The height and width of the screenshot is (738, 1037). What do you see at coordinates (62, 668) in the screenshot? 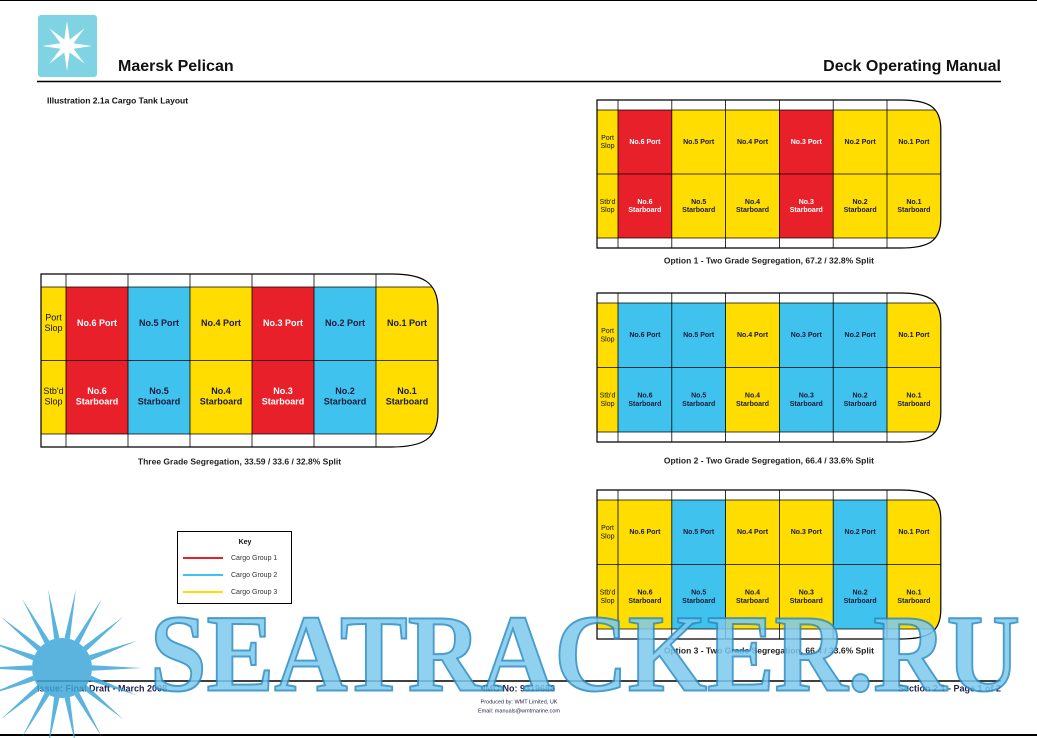
I see `watermark-sun` at bounding box center [62, 668].